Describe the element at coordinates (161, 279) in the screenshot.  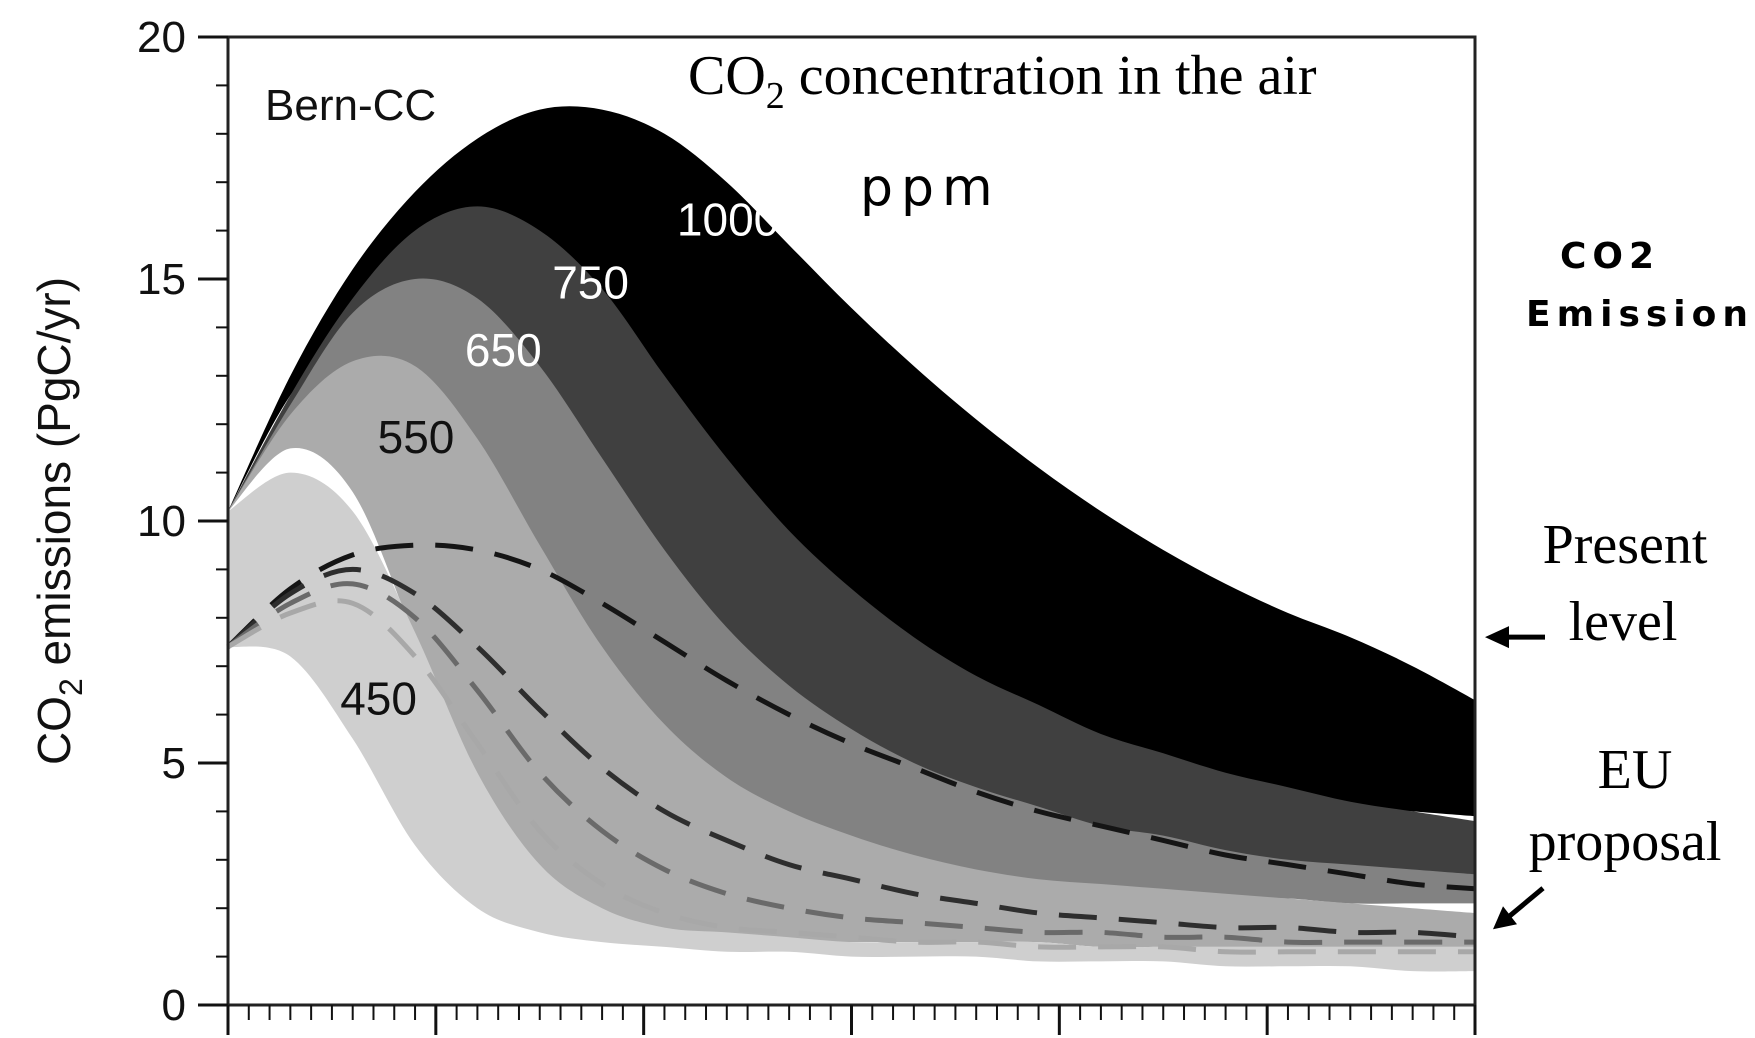
I see `y-tick-label: 15` at that location.